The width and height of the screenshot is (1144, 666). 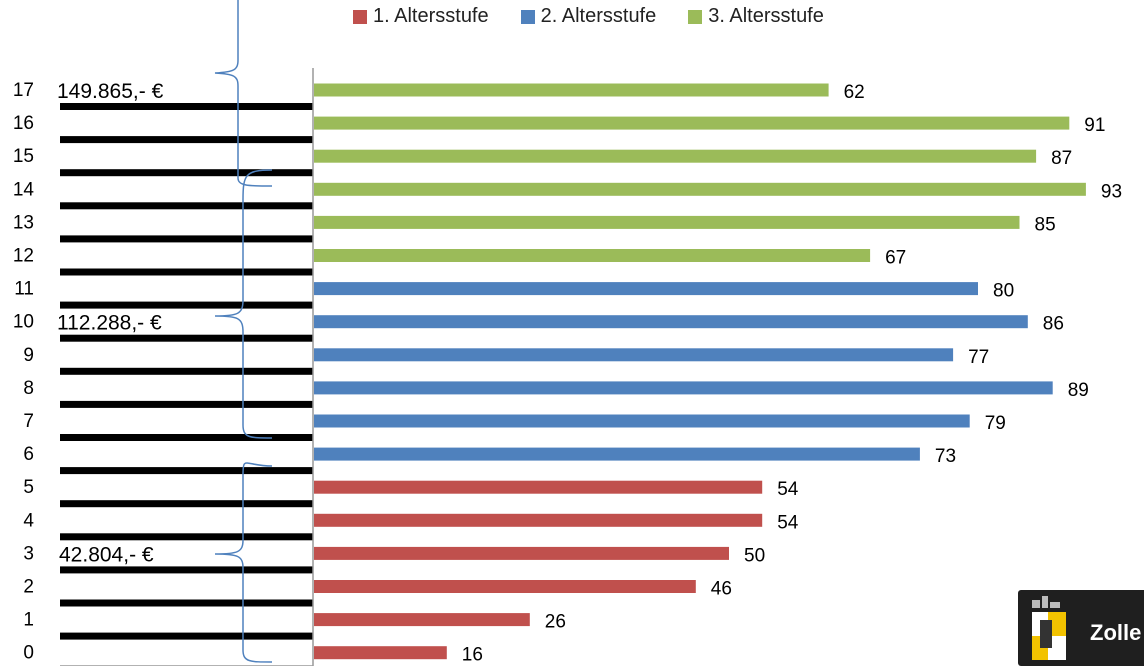 I want to click on cost-annotation: 149.865,- €, so click(x=110, y=91).